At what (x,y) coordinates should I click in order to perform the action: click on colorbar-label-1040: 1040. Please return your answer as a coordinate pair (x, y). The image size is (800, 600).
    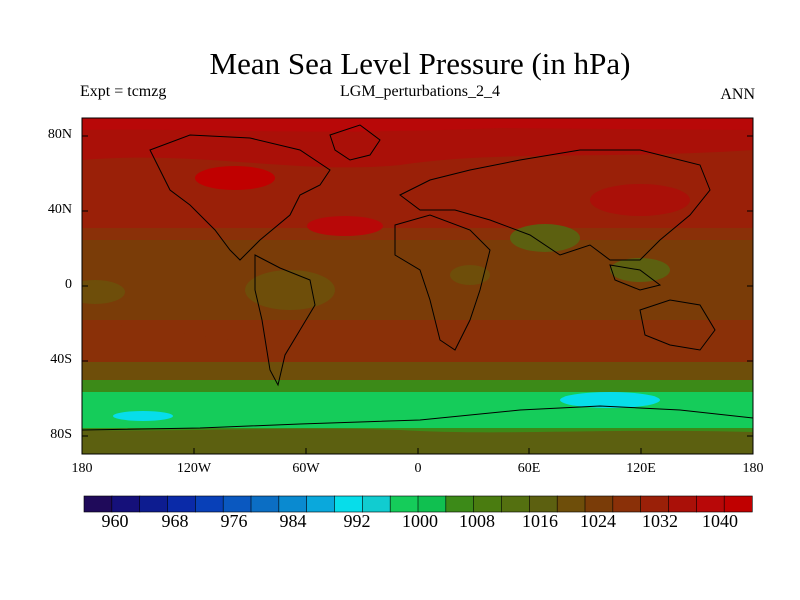
    Looking at the image, I should click on (720, 521).